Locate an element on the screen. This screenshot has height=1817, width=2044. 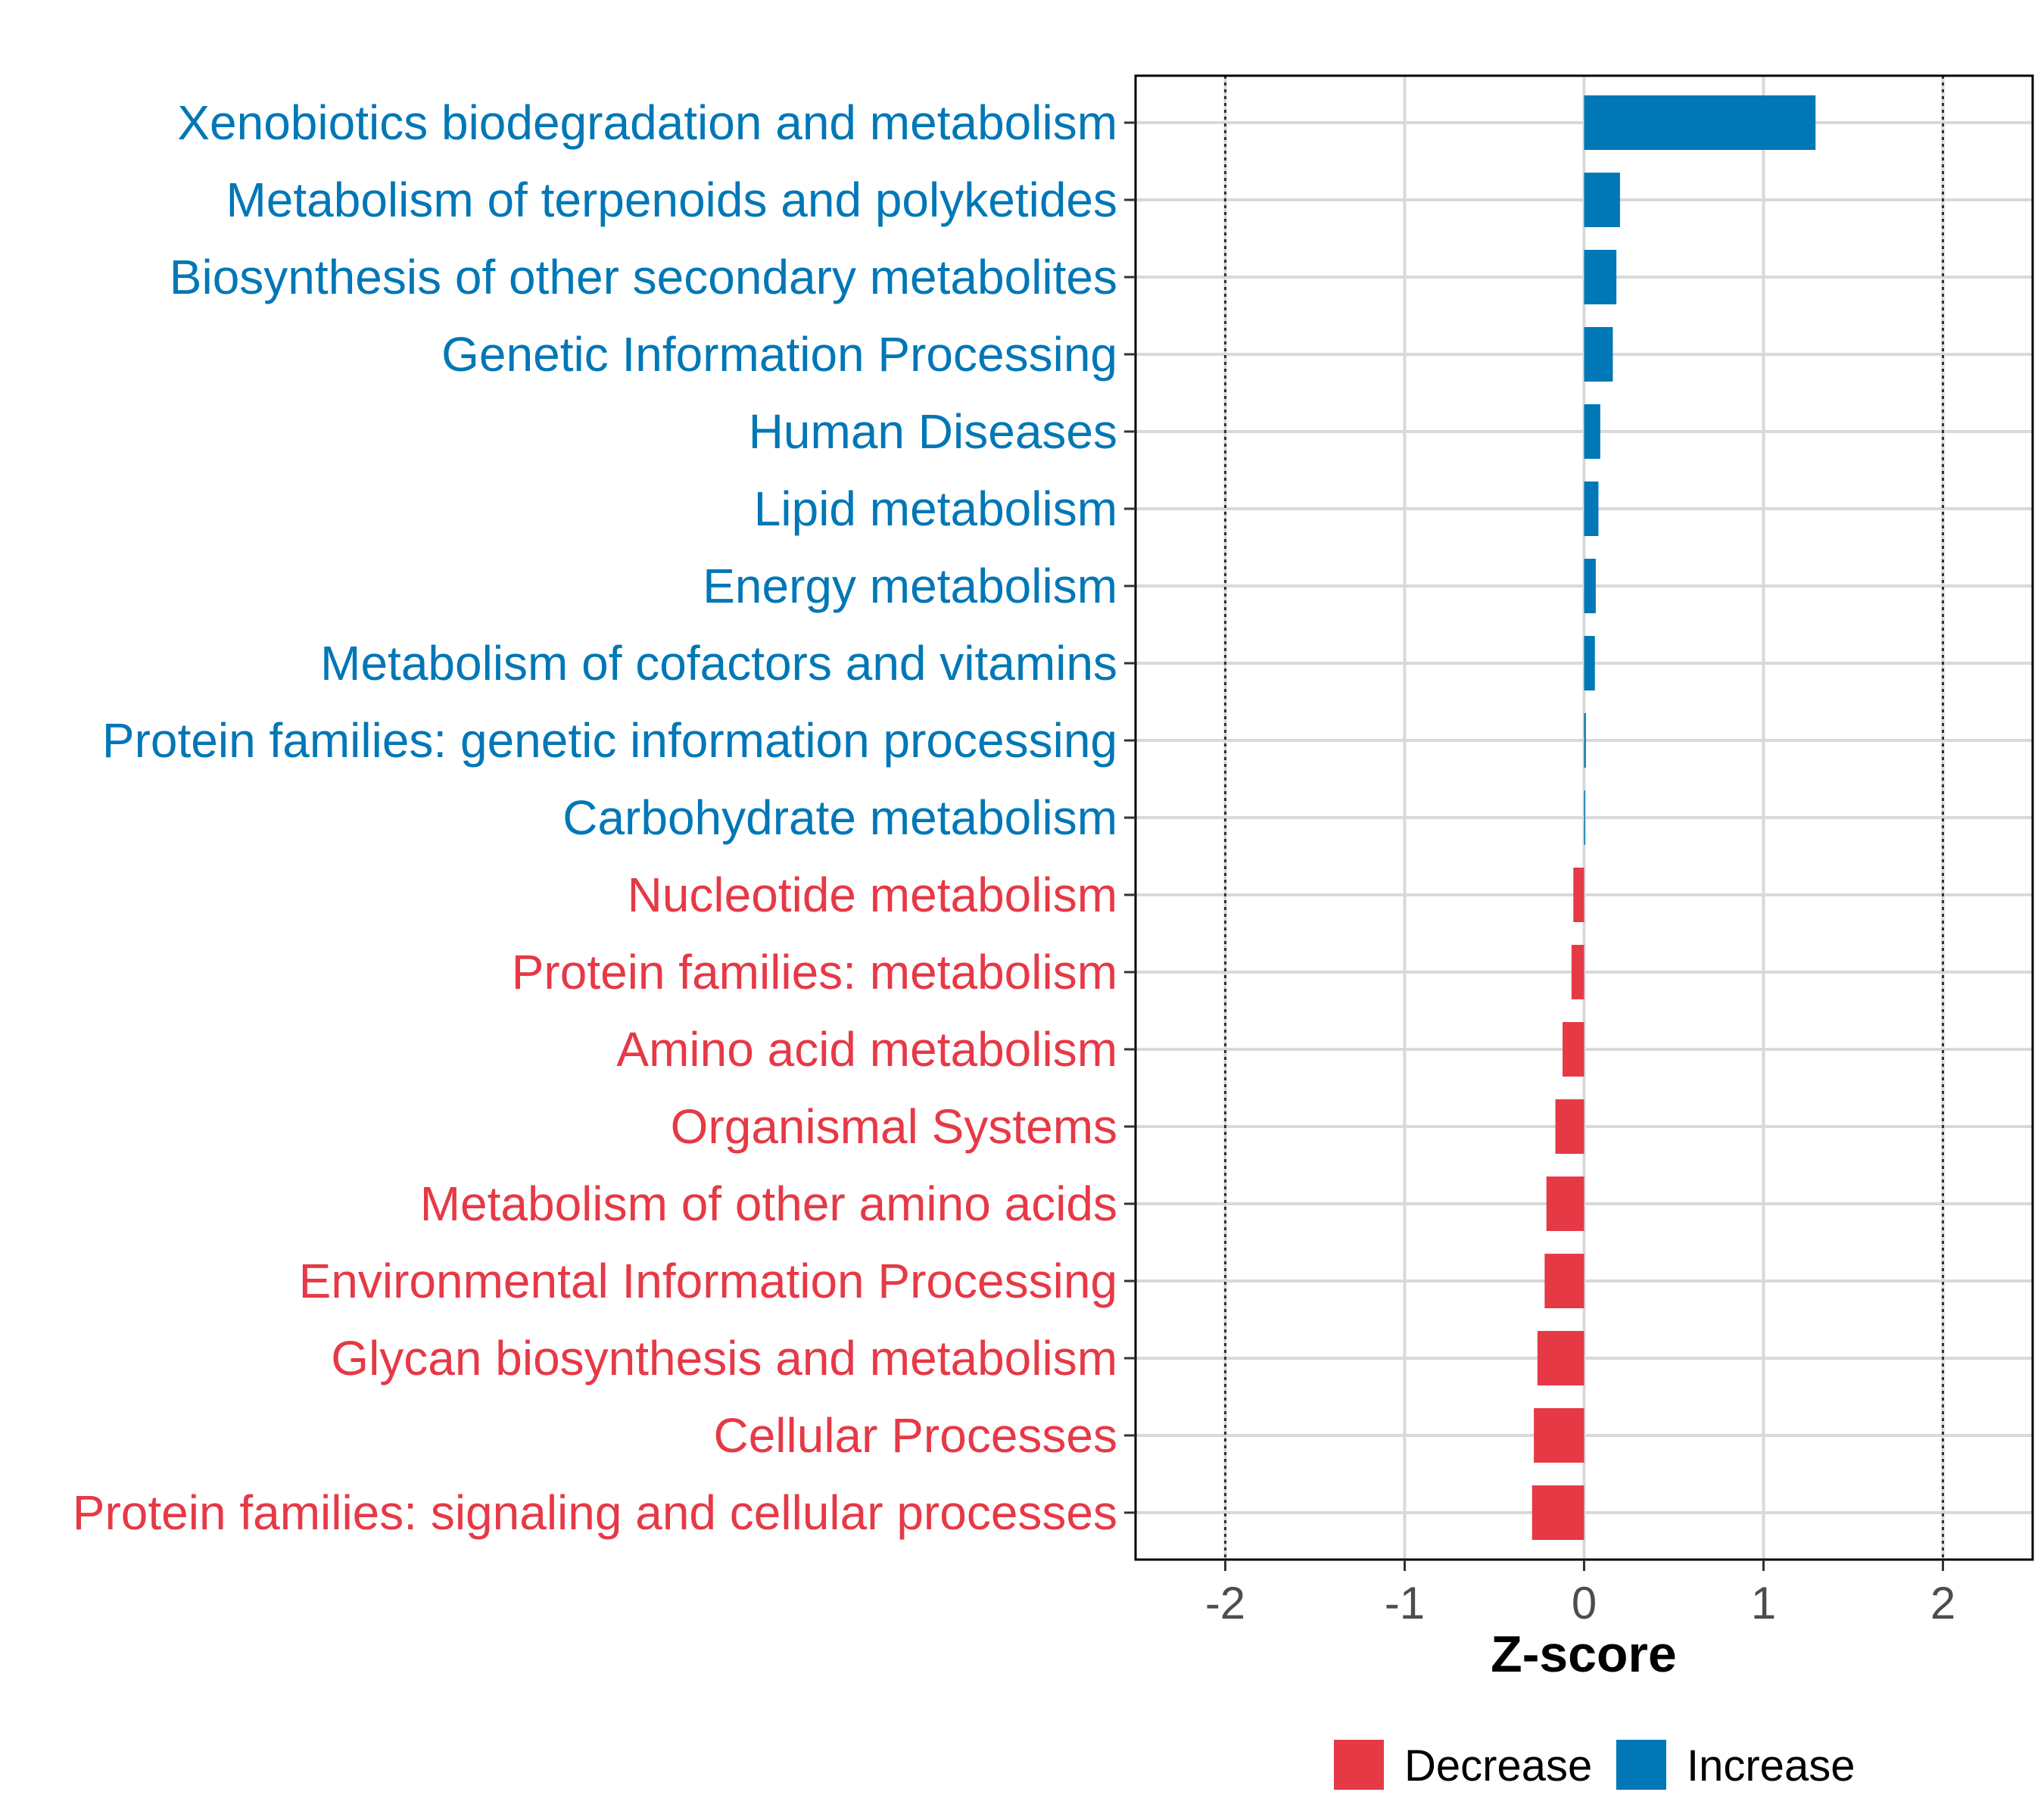
category-label: Genetic Information Processing is located at coordinates (779, 354).